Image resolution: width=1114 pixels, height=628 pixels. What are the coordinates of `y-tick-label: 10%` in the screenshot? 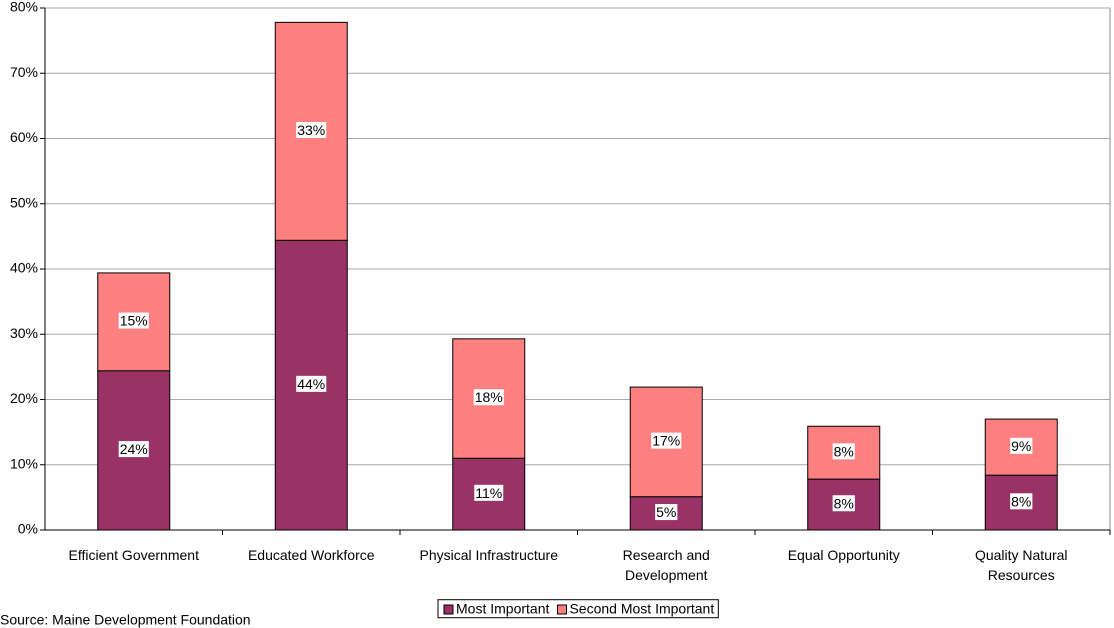 It's located at (24, 463).